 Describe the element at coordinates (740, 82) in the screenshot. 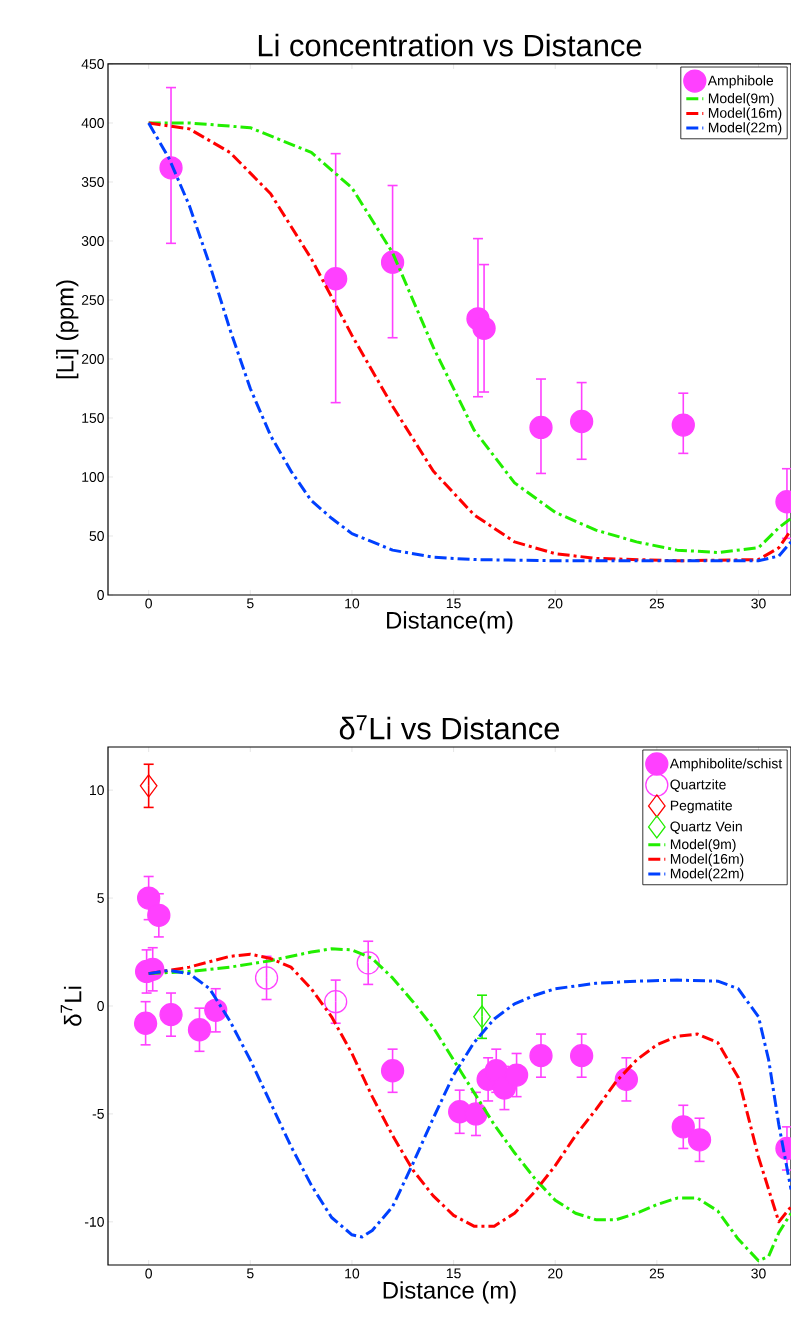

I see `legend-label: Amphibole` at that location.